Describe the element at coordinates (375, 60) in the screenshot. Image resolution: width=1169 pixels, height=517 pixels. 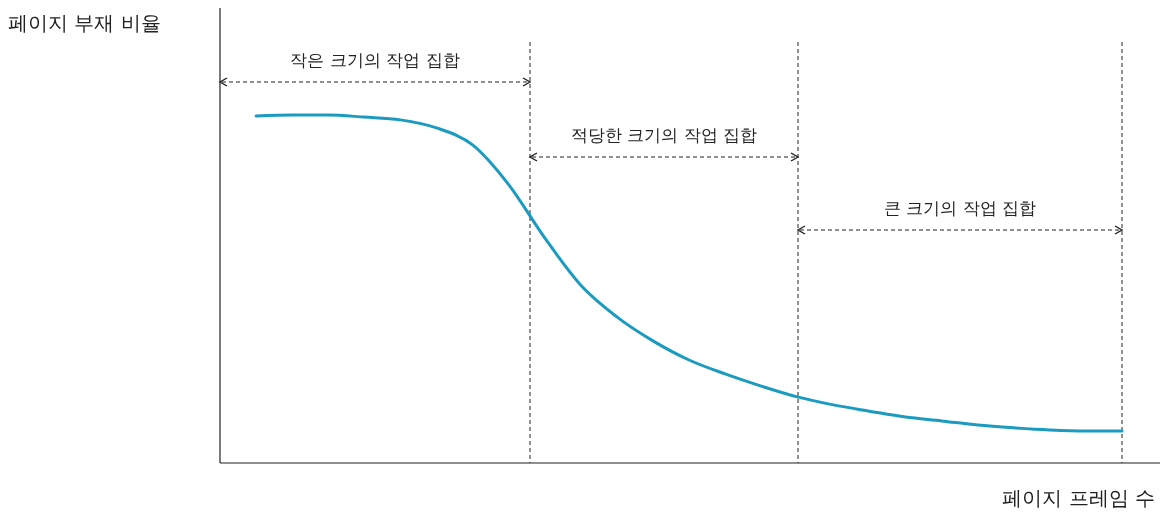
I see `text: 작은 크기의 작업 집합` at that location.